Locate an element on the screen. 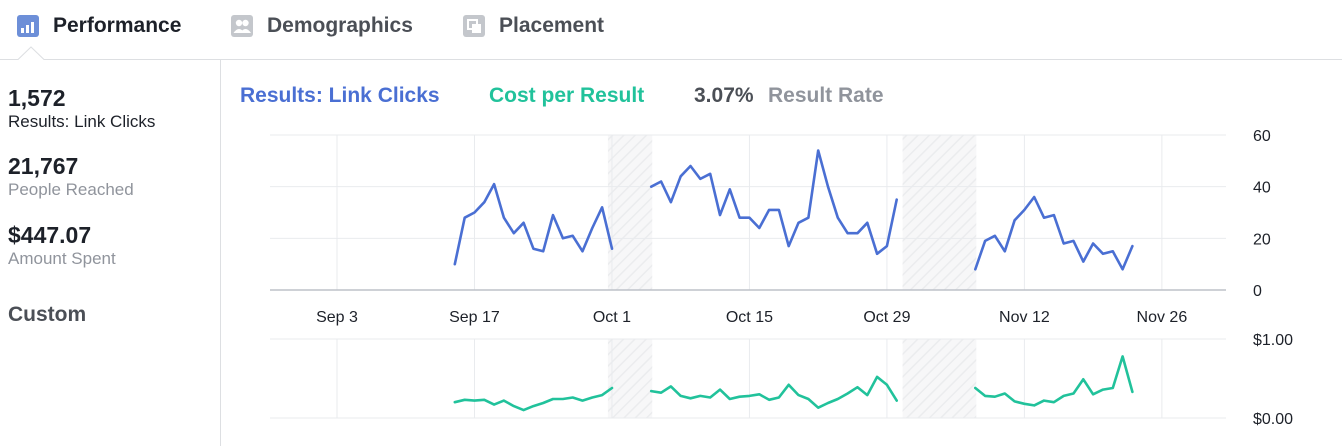 The width and height of the screenshot is (1342, 446). stat-reach: 21,767 People Reached is located at coordinates (71, 177).